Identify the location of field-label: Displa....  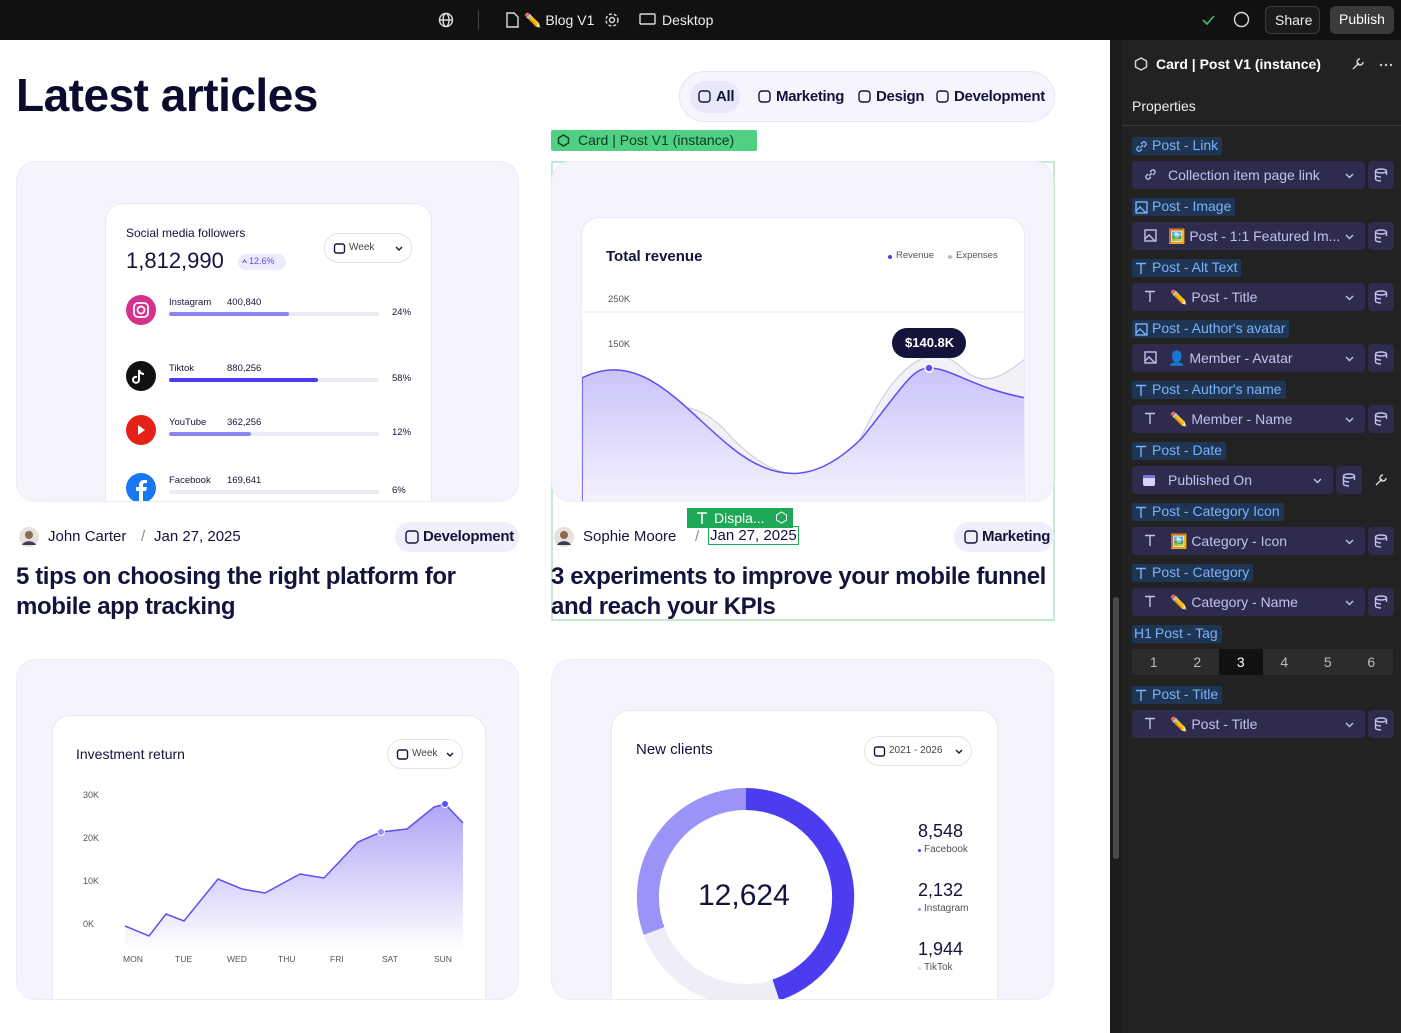
(739, 518).